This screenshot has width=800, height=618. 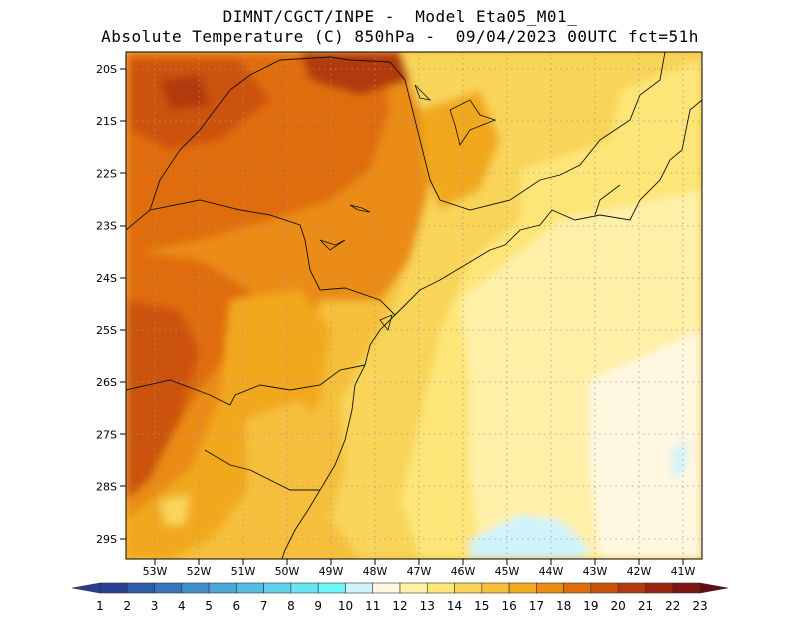 What do you see at coordinates (427, 606) in the screenshot?
I see `colorbar-label: 13` at bounding box center [427, 606].